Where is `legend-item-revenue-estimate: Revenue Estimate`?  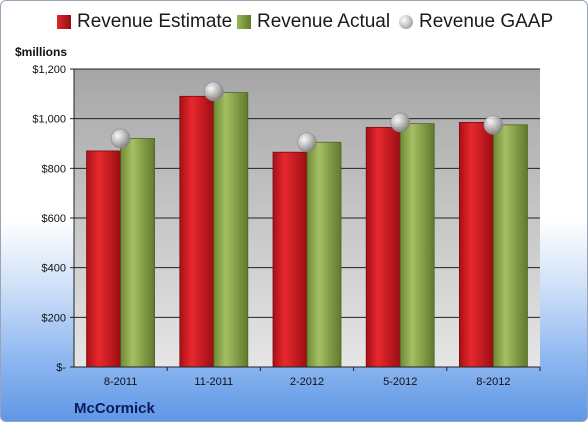
legend-item-revenue-estimate: Revenue Estimate is located at coordinates (144, 22).